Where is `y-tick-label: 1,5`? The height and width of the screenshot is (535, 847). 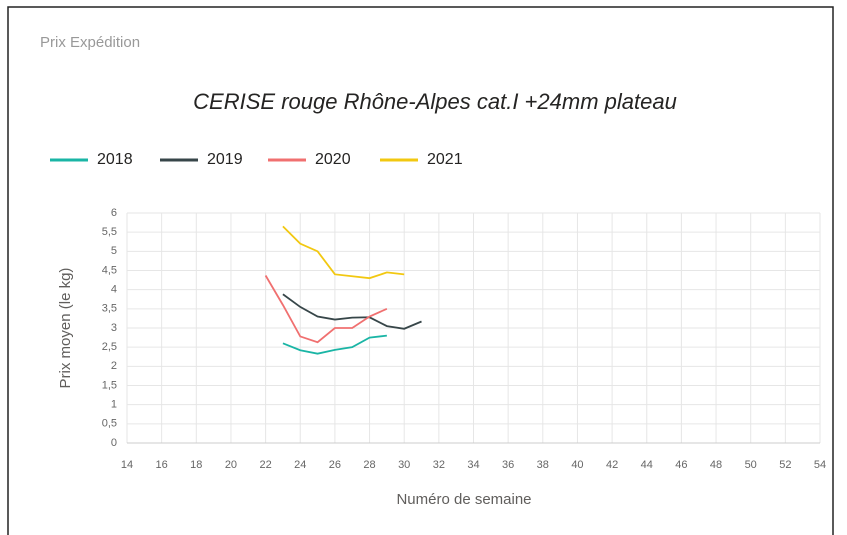 y-tick-label: 1,5 is located at coordinates (109, 385).